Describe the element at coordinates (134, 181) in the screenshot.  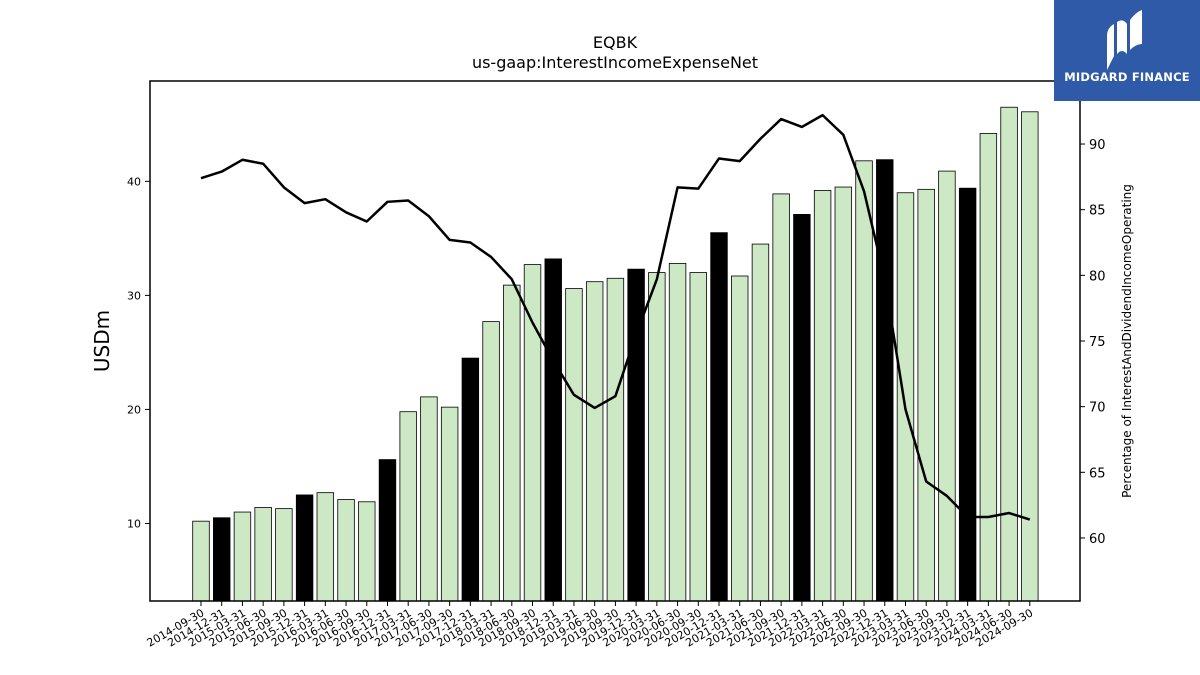
I see `y-tick-label-40: 40` at that location.